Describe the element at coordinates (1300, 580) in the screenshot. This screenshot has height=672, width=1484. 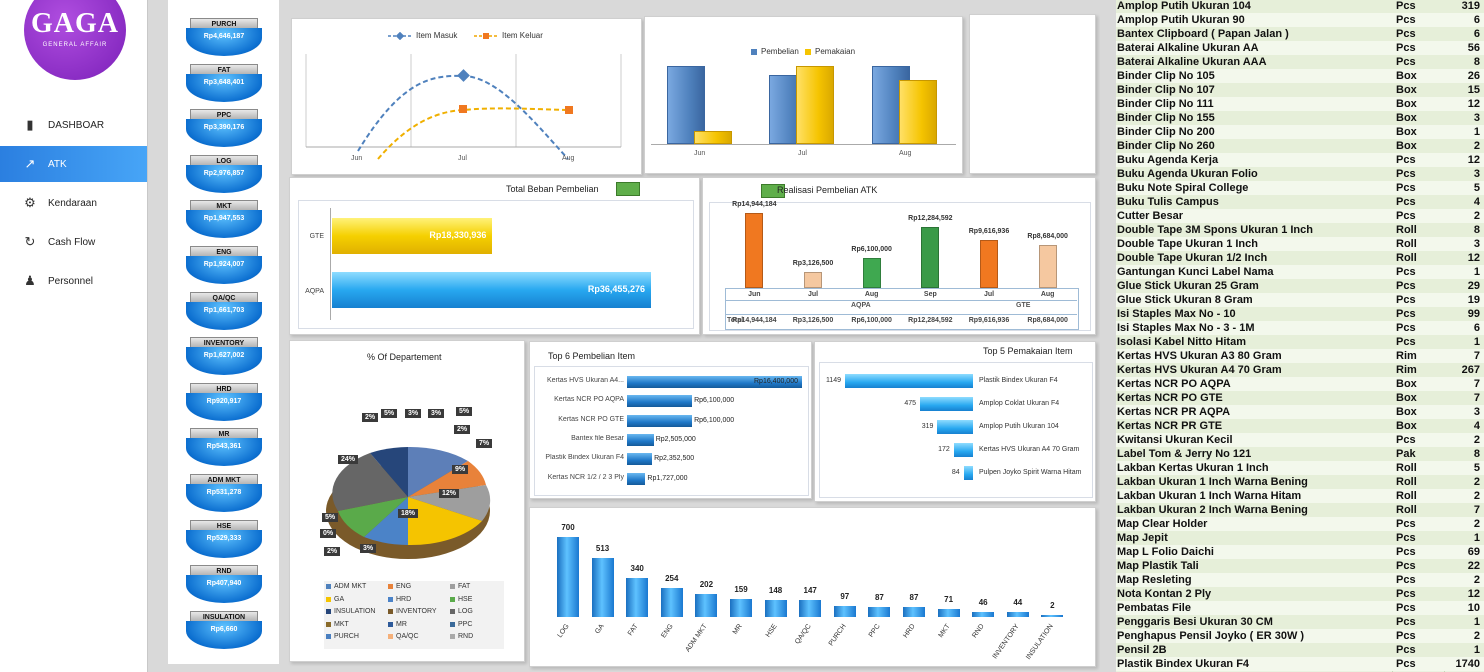
I see `table-row: Map Resleting Pcs 2` at that location.